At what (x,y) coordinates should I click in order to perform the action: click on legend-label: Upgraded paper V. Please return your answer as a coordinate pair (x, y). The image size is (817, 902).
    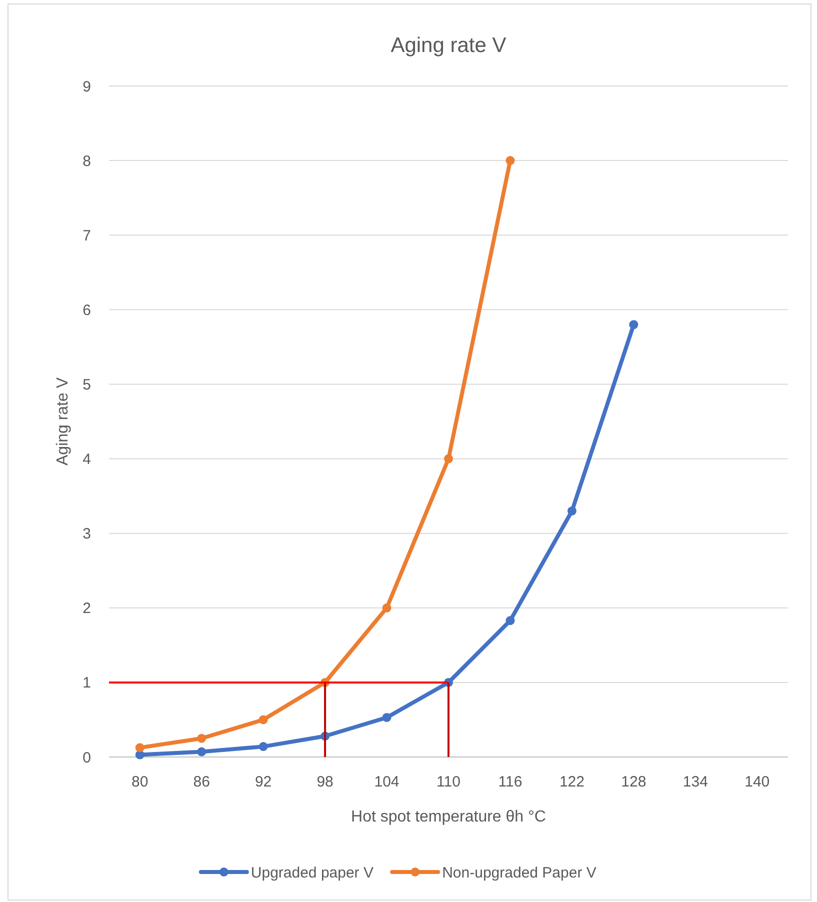
    Looking at the image, I should click on (312, 873).